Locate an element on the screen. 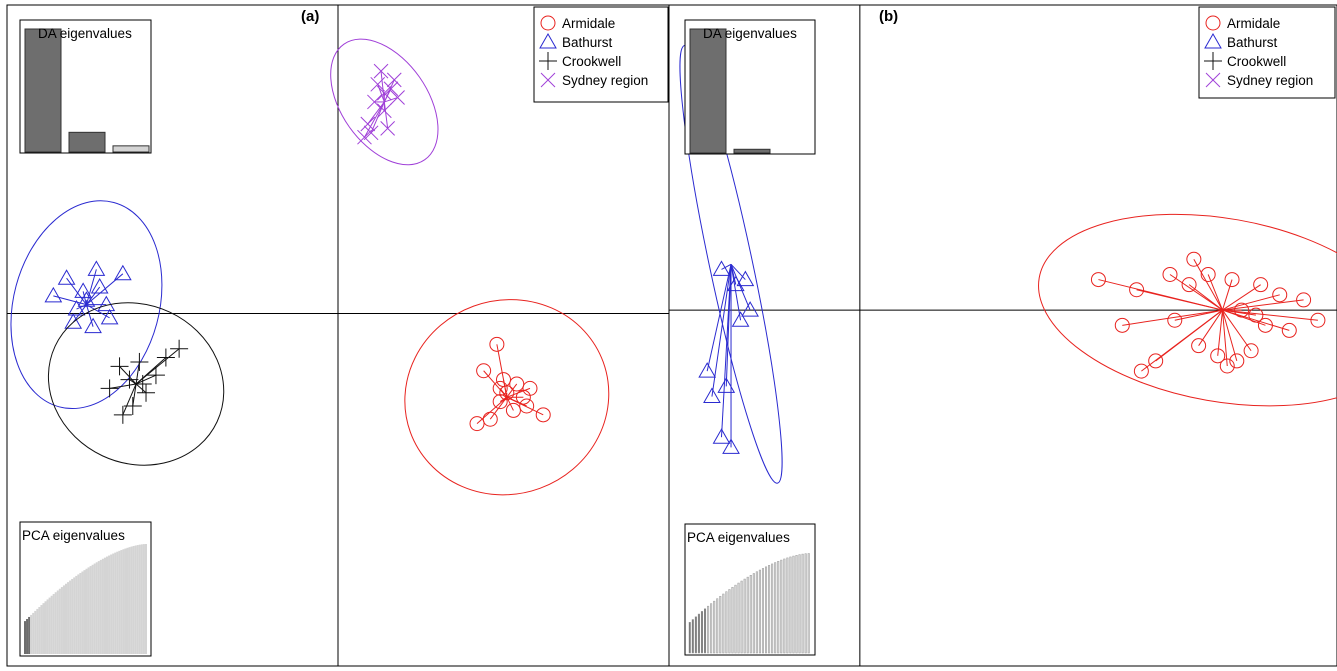 The width and height of the screenshot is (1337, 671). inset-pca-title: PCA eigenvalues is located at coordinates (73, 535).